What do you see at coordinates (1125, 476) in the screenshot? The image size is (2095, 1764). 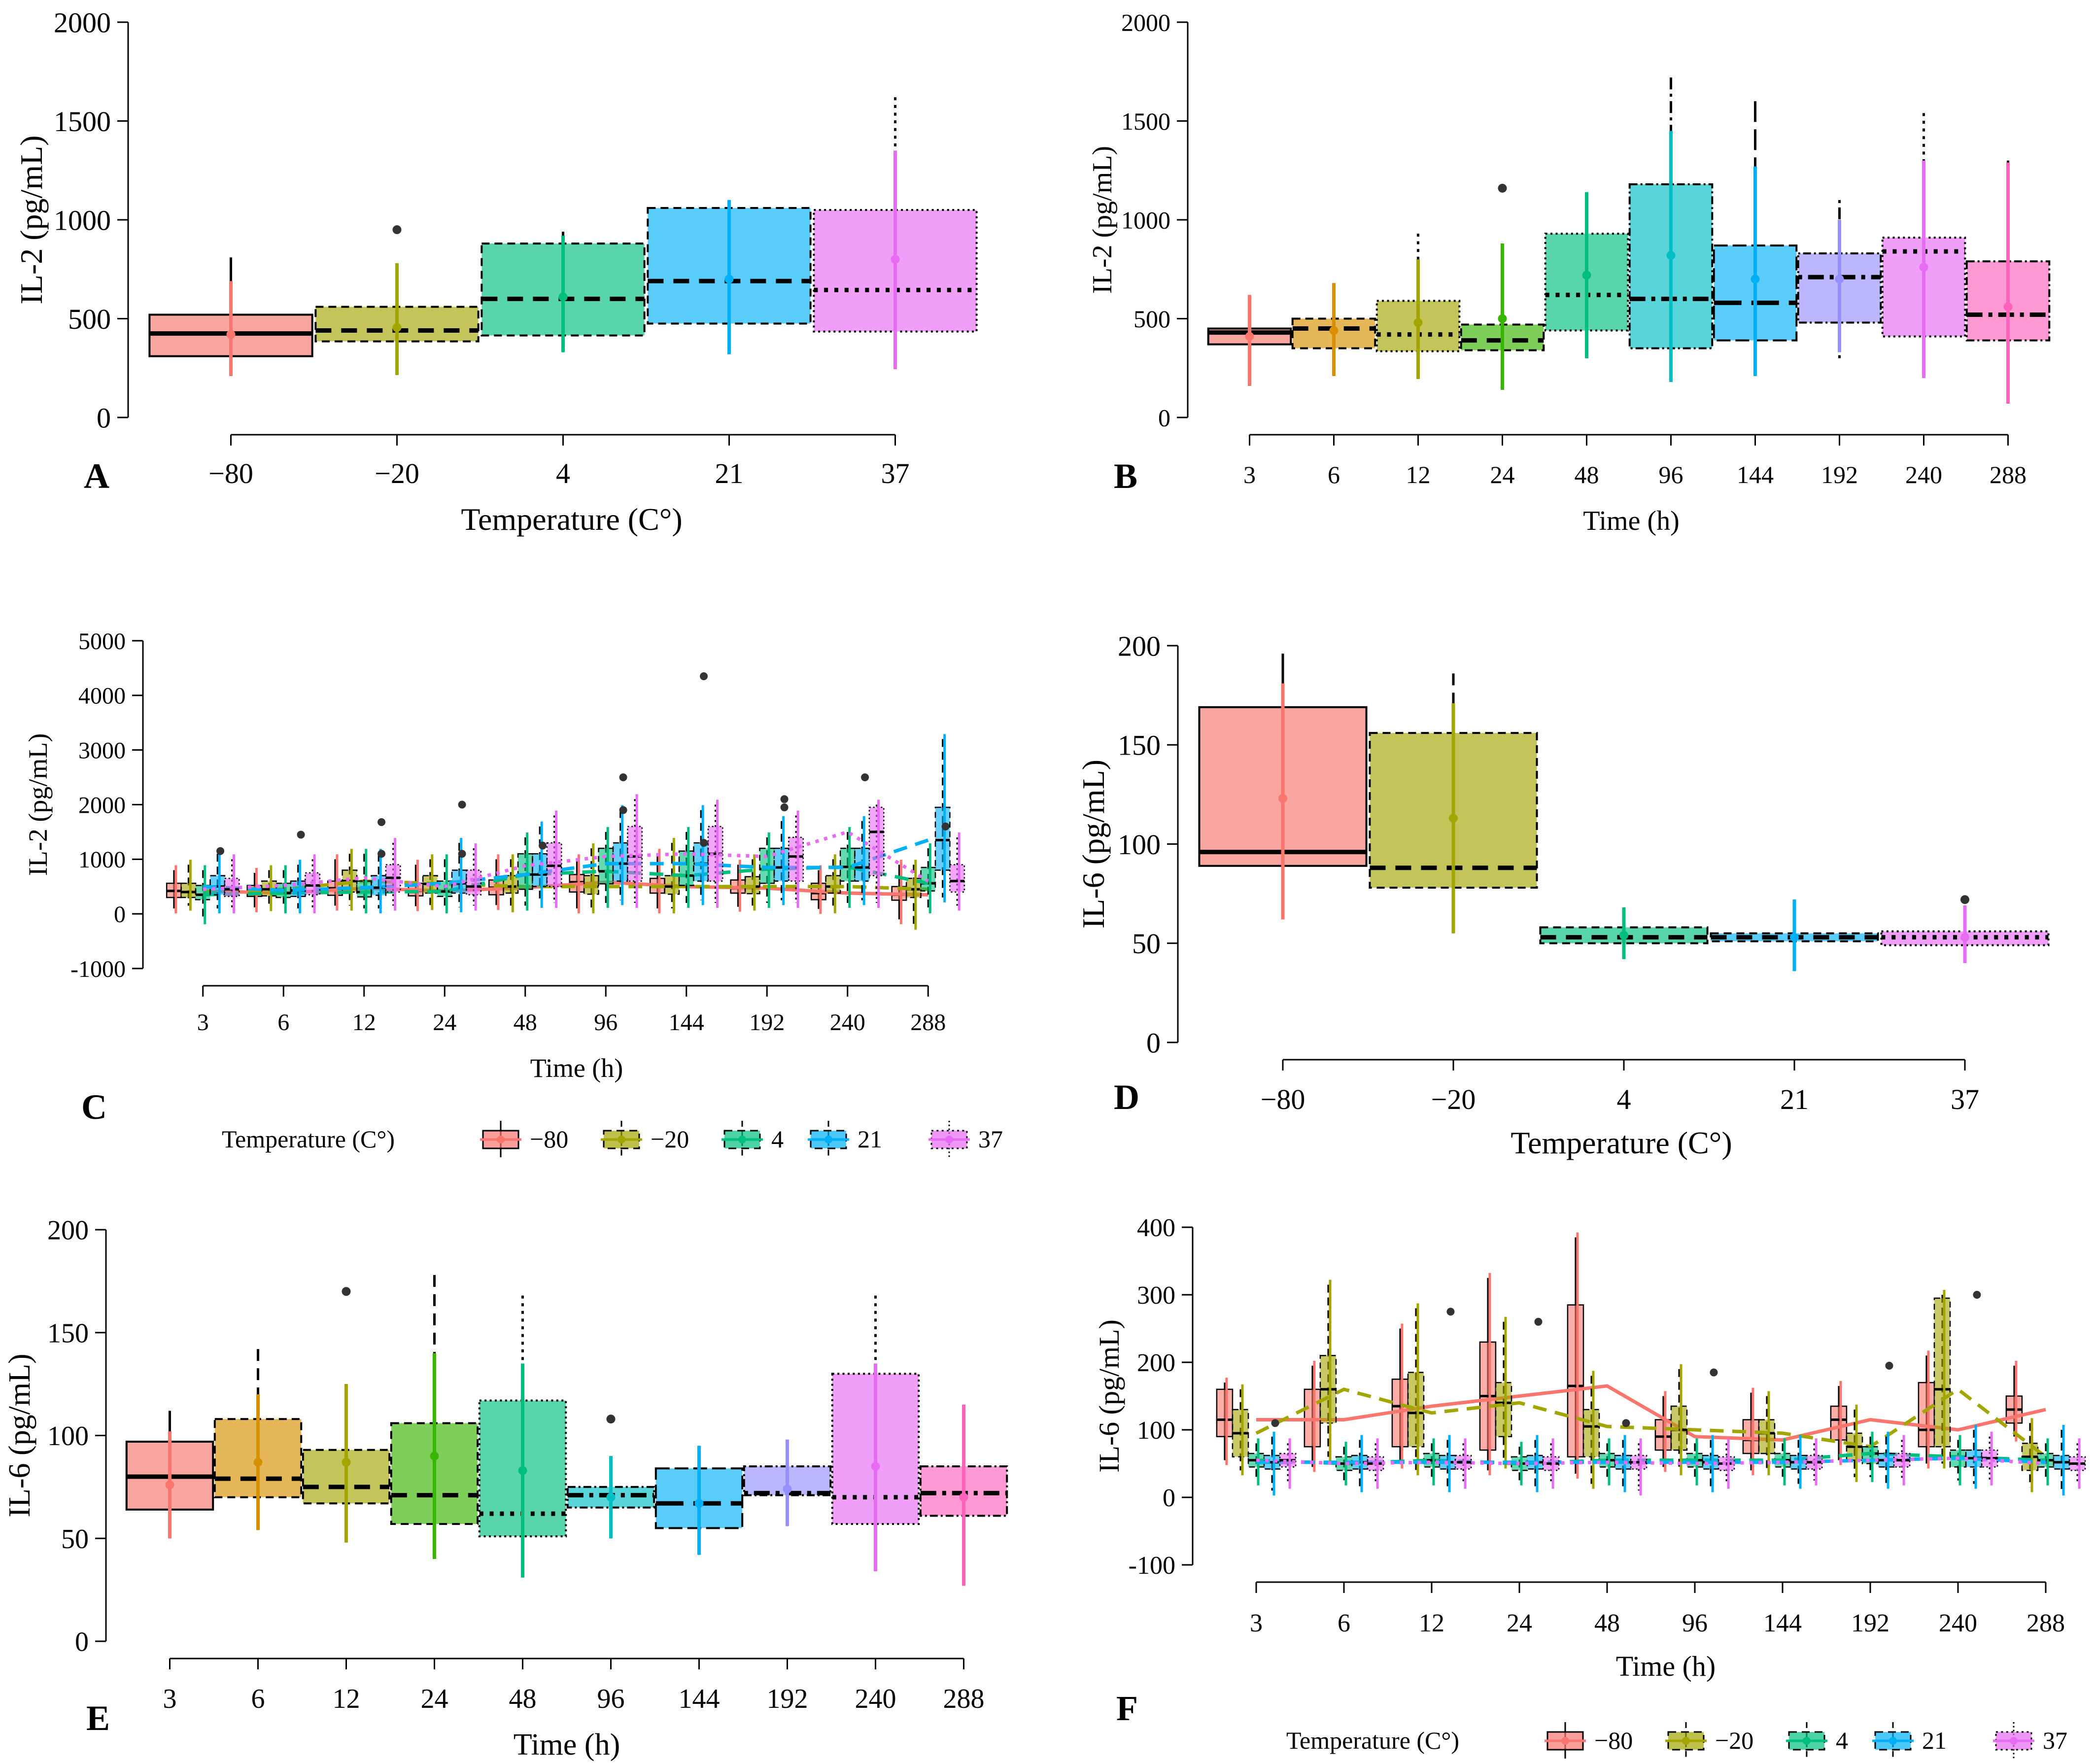 I see `panel-label: B` at bounding box center [1125, 476].